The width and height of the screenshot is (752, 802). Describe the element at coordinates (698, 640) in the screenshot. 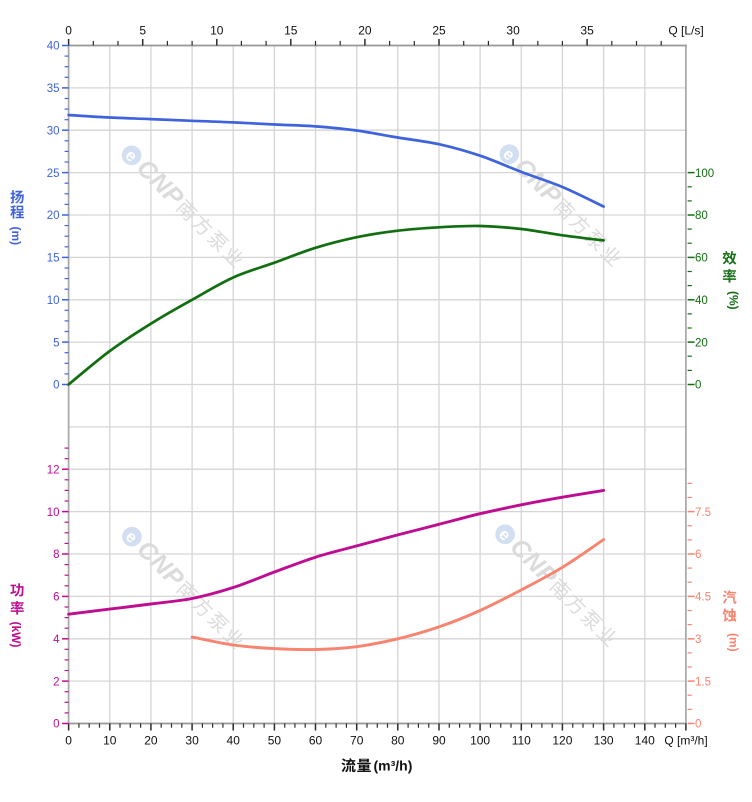

I see `svg-text: 3` at that location.